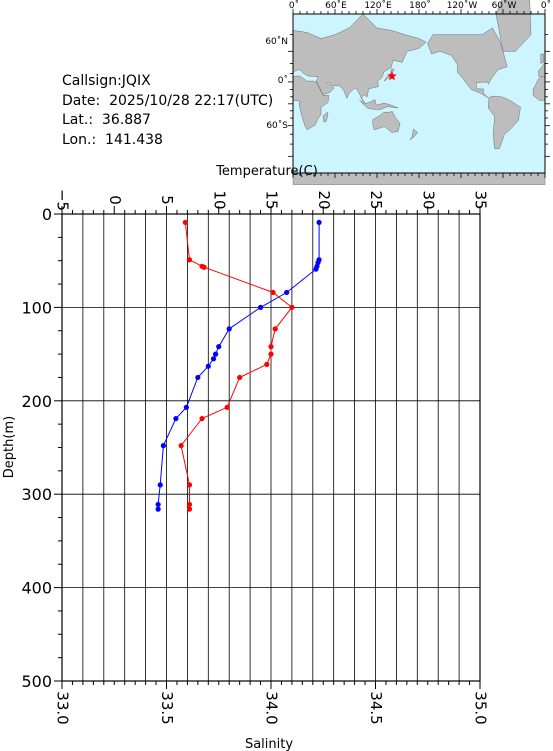  What do you see at coordinates (36, 588) in the screenshot?
I see `depth-tick-label: 400` at bounding box center [36, 588].